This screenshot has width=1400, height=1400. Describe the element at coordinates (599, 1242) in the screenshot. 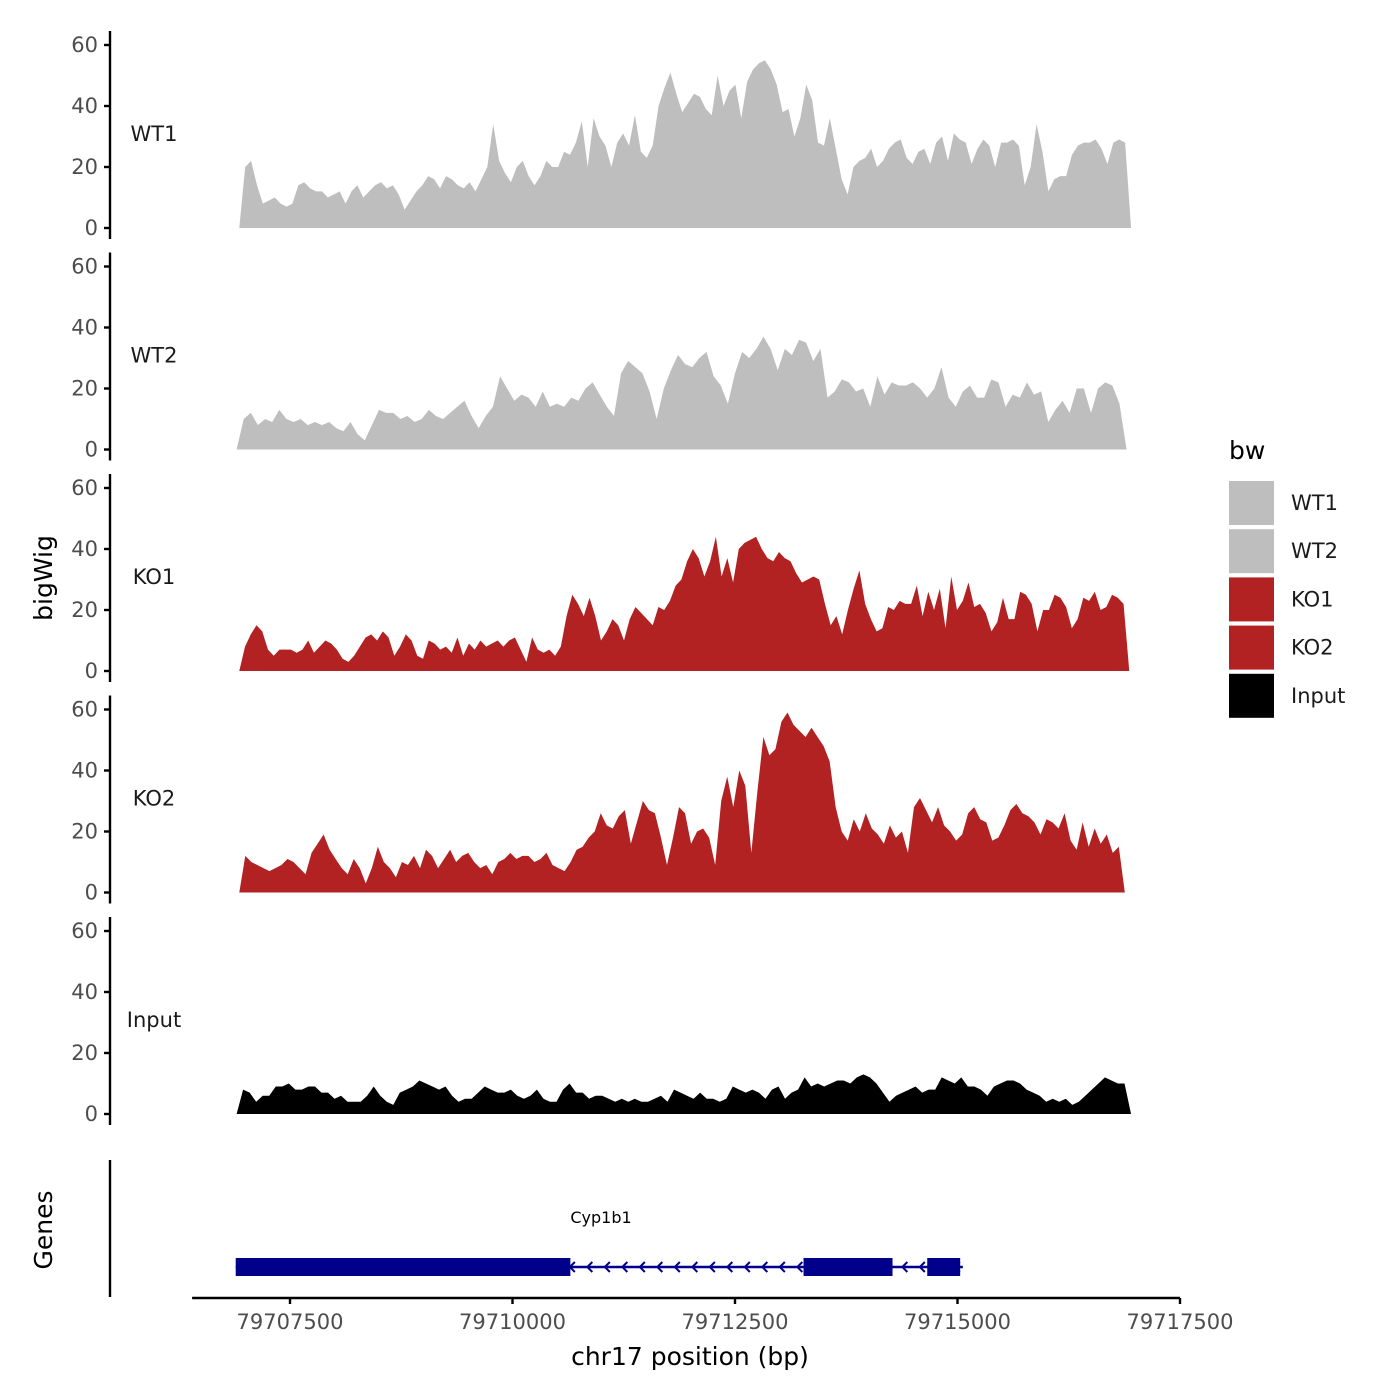

I see `gene-cyp1b1: Cyp1b1` at that location.